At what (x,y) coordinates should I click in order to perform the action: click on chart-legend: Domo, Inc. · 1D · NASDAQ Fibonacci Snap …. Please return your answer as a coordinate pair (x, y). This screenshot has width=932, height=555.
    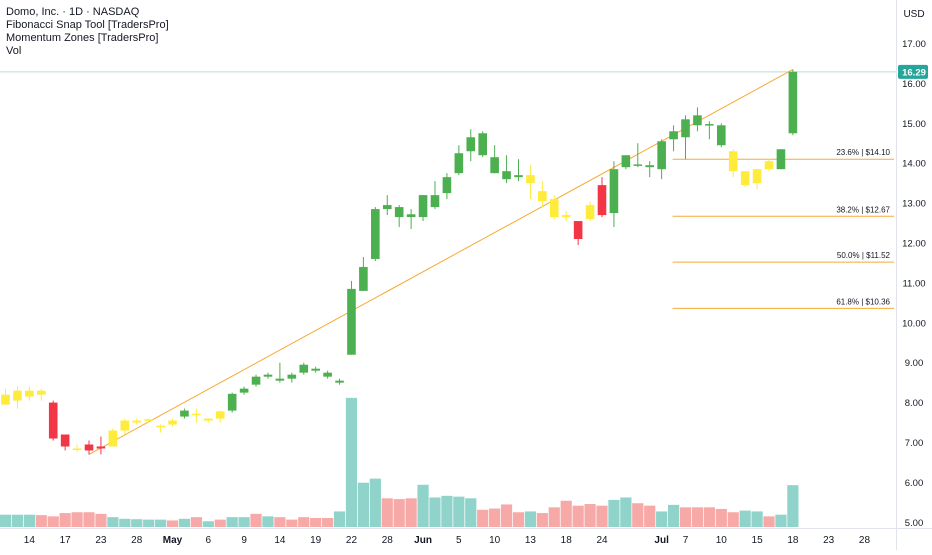
    Looking at the image, I should click on (87, 32).